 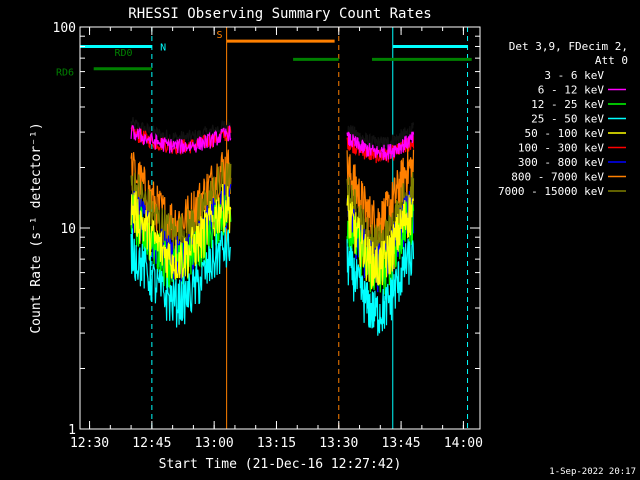 I want to click on legend-entry-label: 300 - 800 keV, so click(x=561, y=162).